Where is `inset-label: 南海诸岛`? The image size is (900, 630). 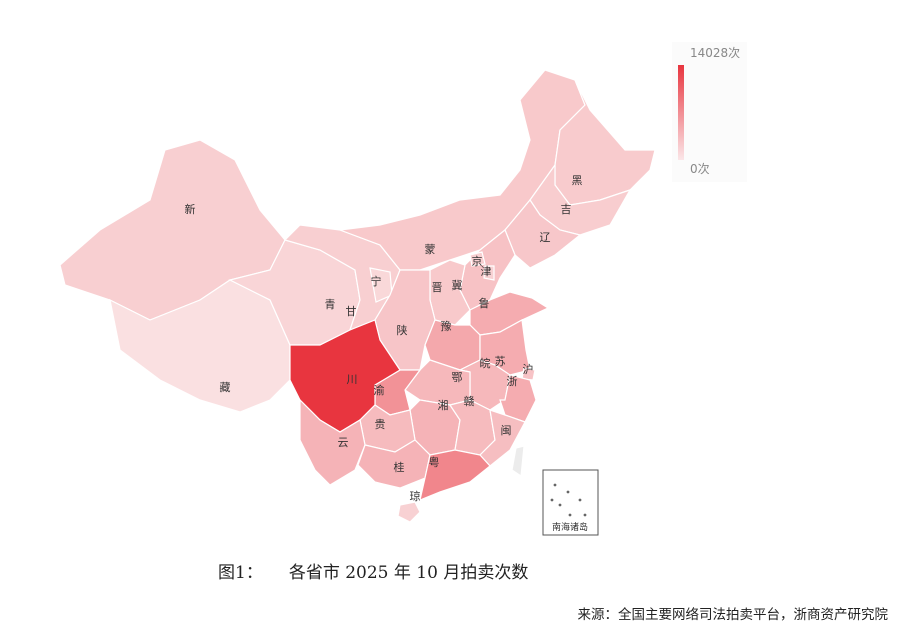
inset-label: 南海诸岛 is located at coordinates (570, 527).